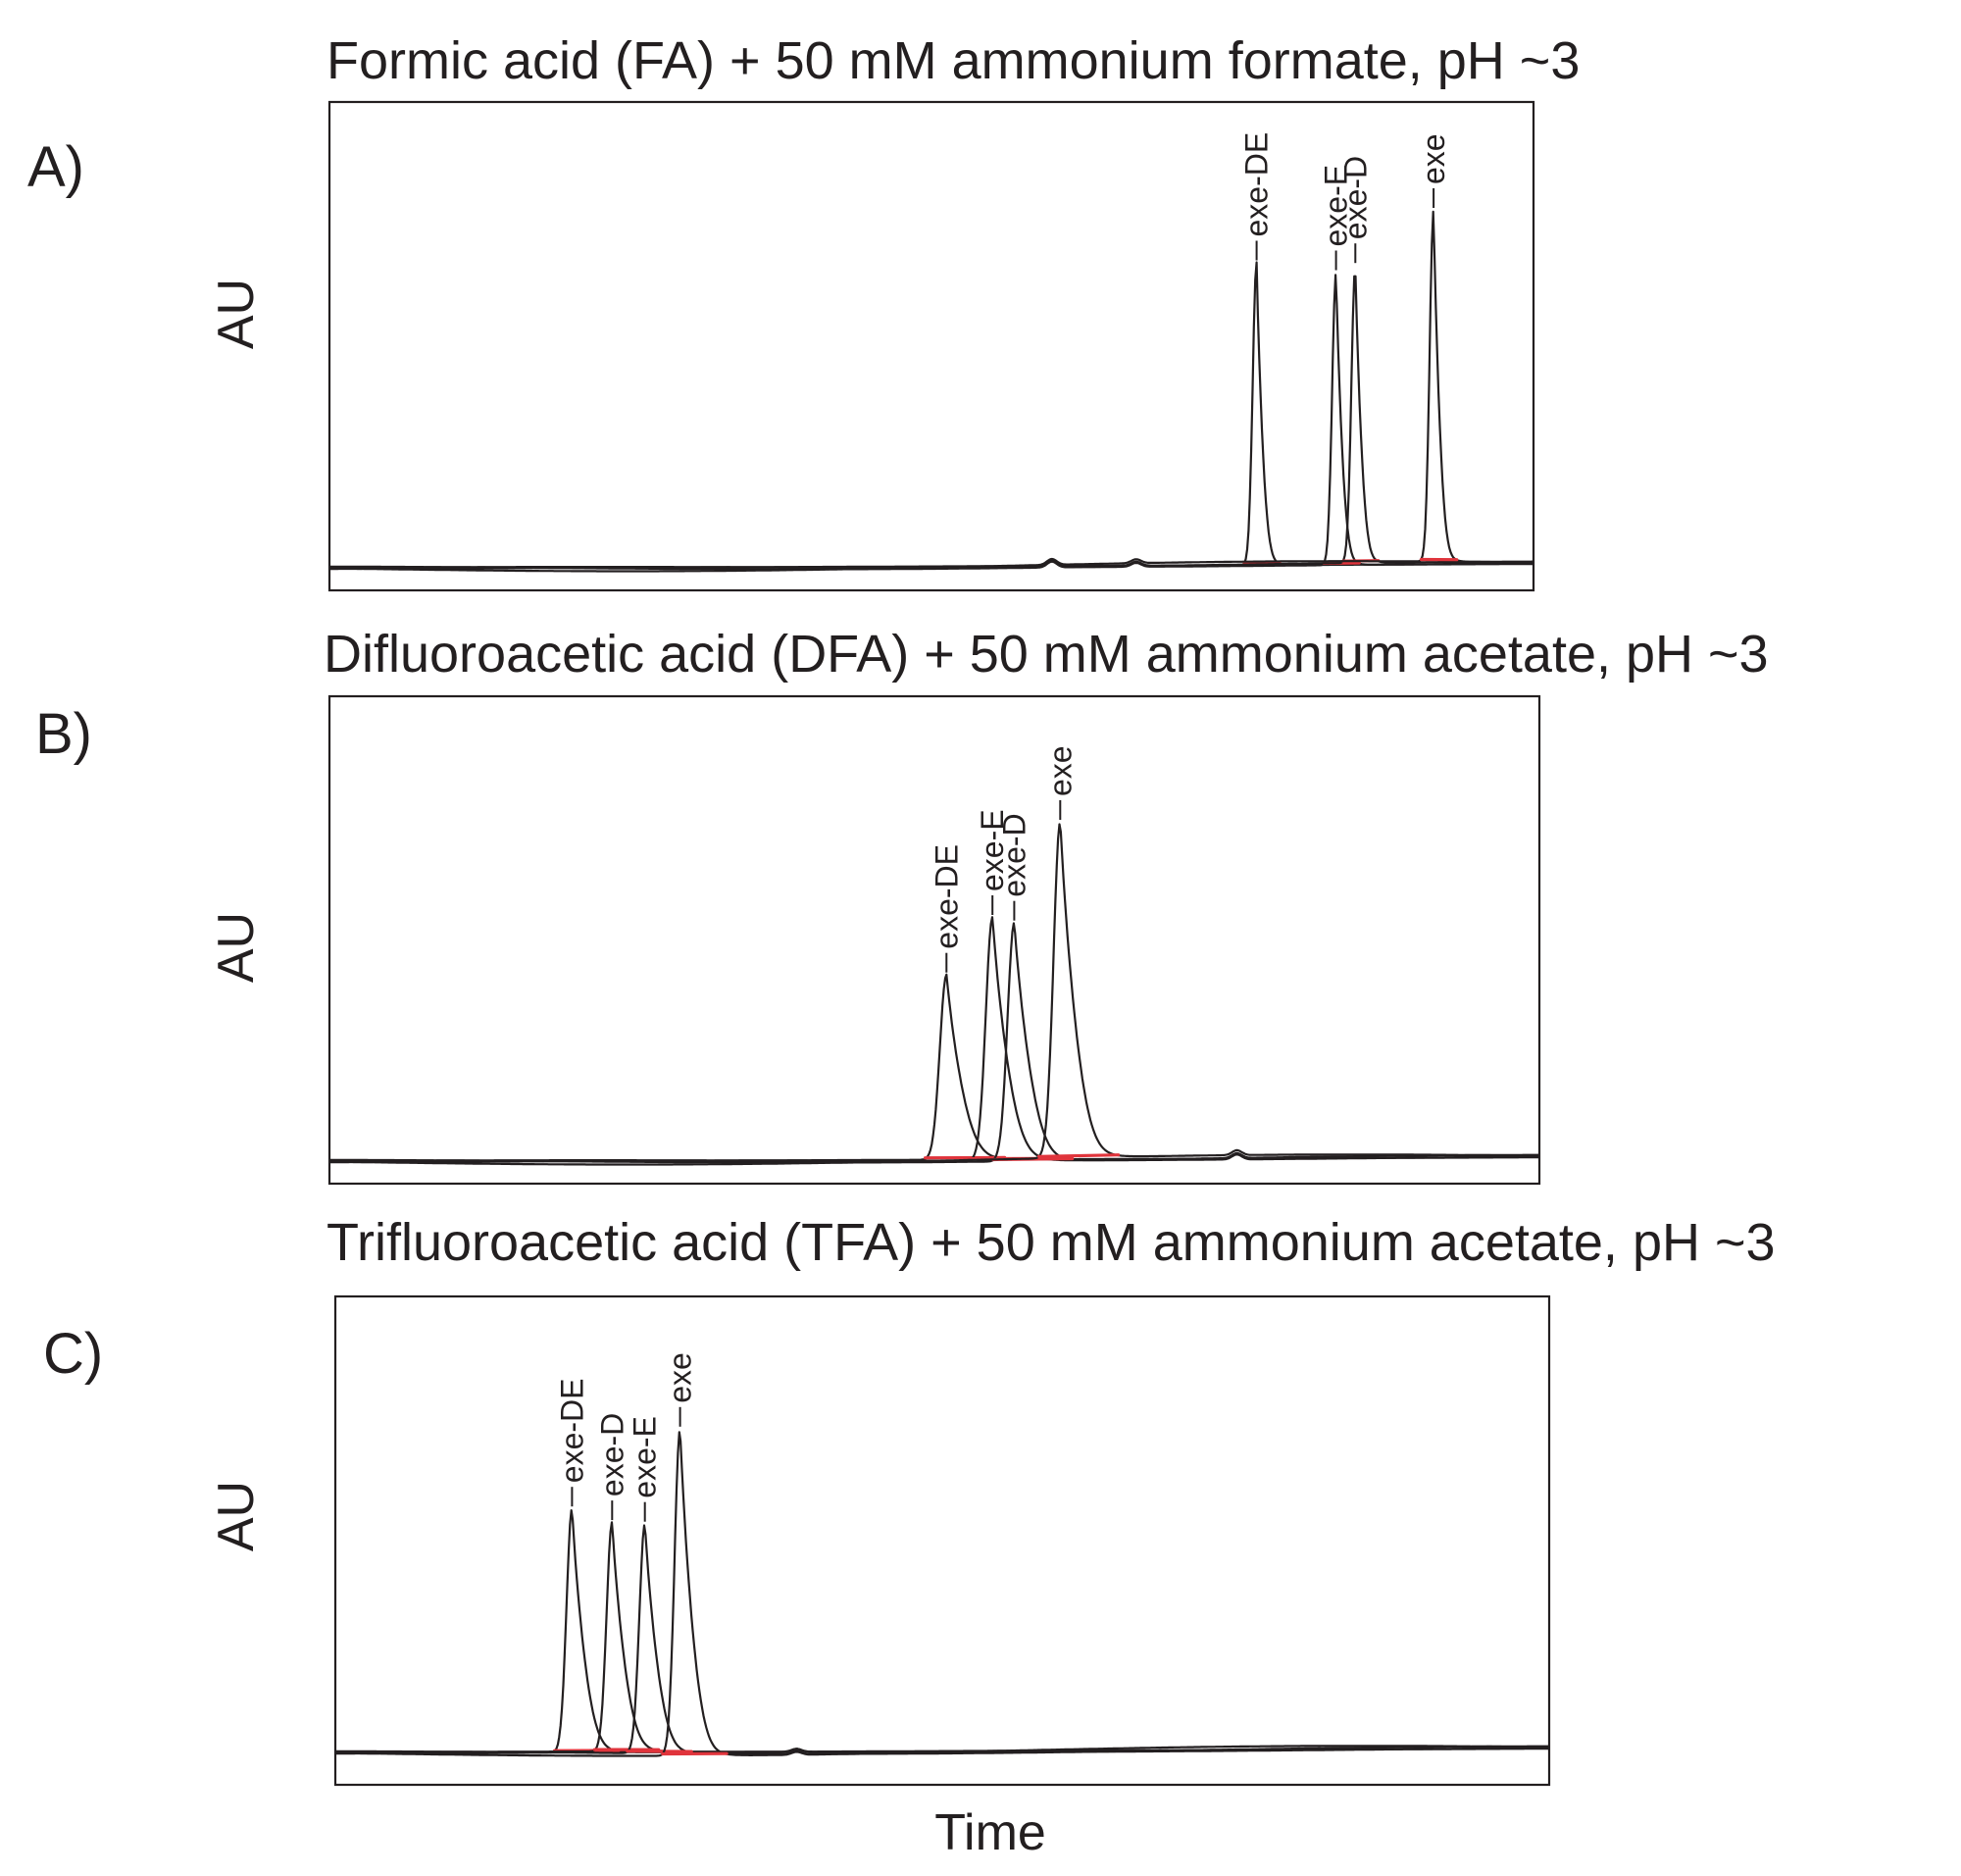 Image resolution: width=1961 pixels, height=1876 pixels. I want to click on panel-c-peak-label-1: exe-DE, so click(571, 1430).